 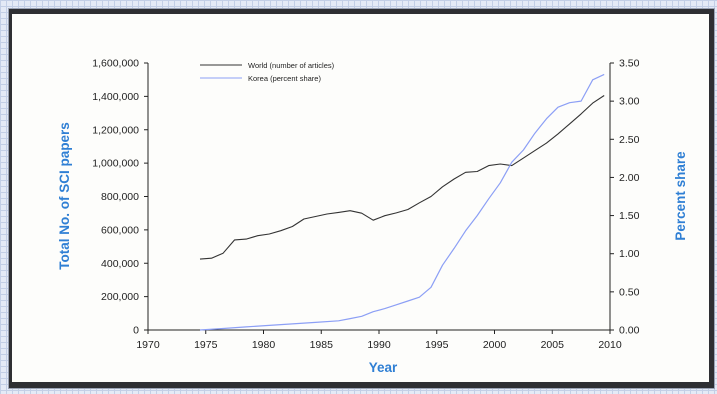 What do you see at coordinates (629, 216) in the screenshot?
I see `y-right-tick-label: 1.50` at bounding box center [629, 216].